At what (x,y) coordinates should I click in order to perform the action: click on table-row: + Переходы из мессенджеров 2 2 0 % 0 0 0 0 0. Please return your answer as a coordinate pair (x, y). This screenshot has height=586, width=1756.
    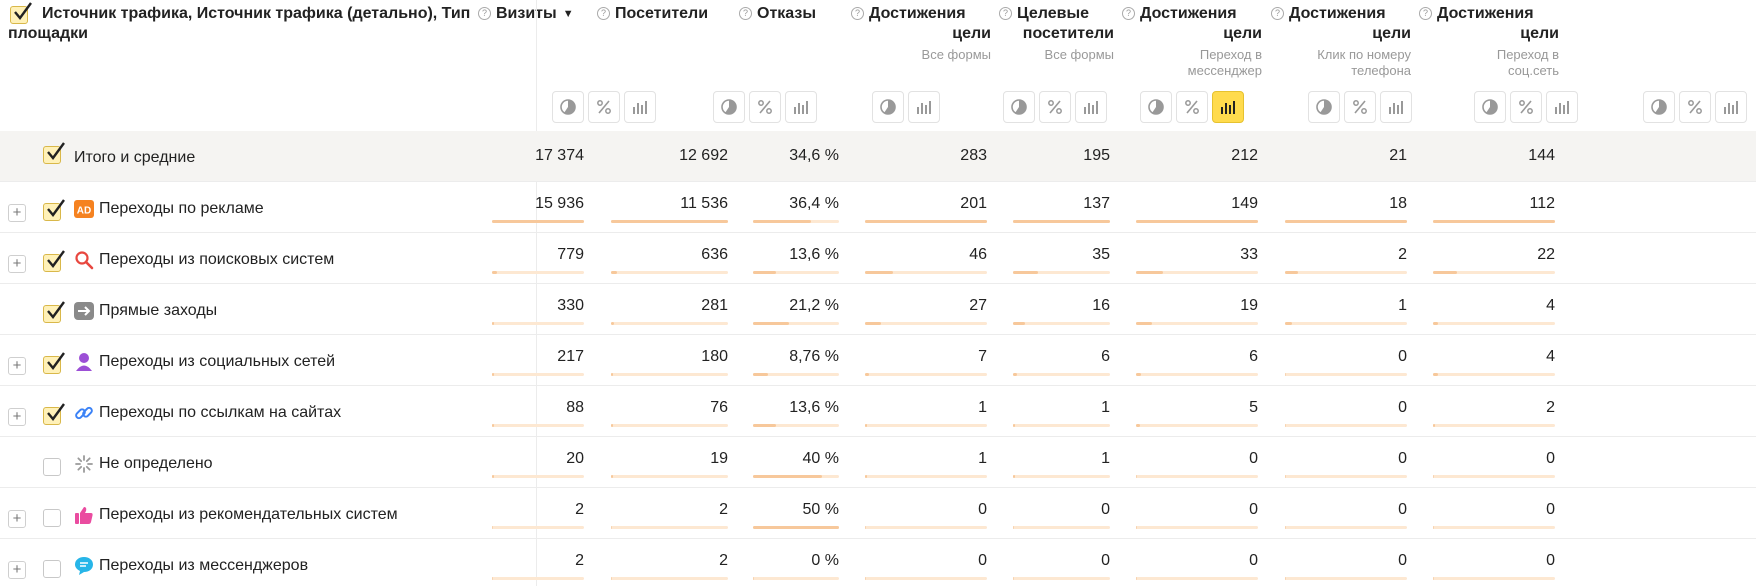
    Looking at the image, I should click on (878, 562).